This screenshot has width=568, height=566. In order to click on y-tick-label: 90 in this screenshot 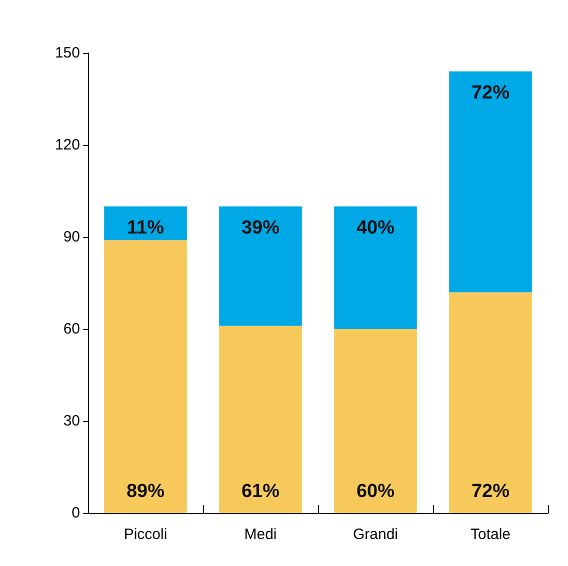, I will do `click(71, 237)`.